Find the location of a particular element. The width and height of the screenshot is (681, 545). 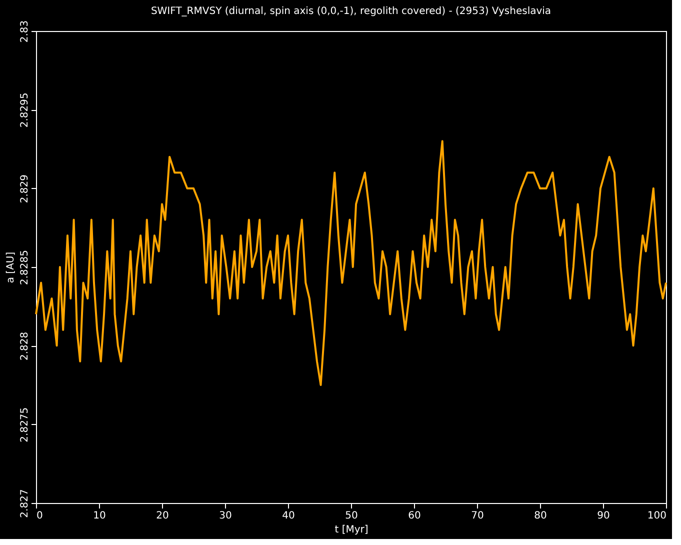

x-tick-label: 30 is located at coordinates (225, 516).